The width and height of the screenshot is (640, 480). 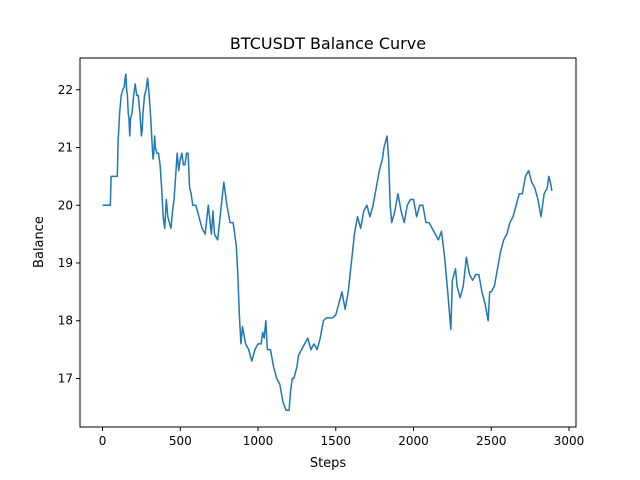 What do you see at coordinates (103, 441) in the screenshot?
I see `x-tick-label: 0` at bounding box center [103, 441].